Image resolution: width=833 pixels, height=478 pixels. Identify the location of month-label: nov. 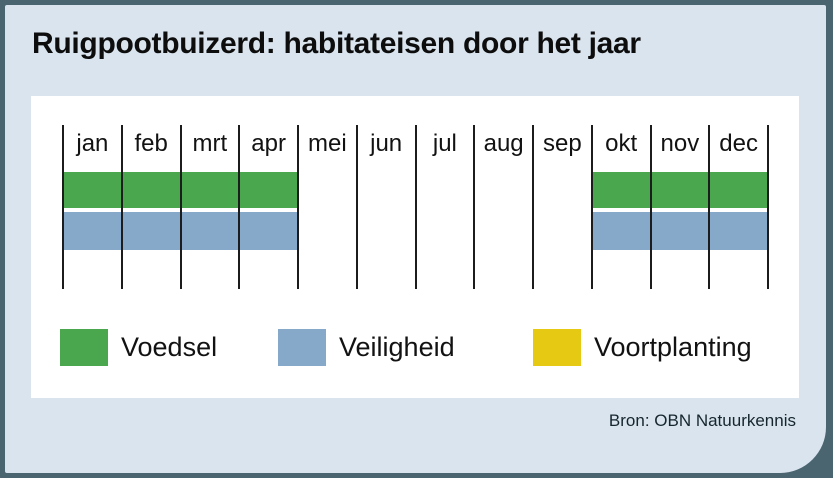
(680, 143).